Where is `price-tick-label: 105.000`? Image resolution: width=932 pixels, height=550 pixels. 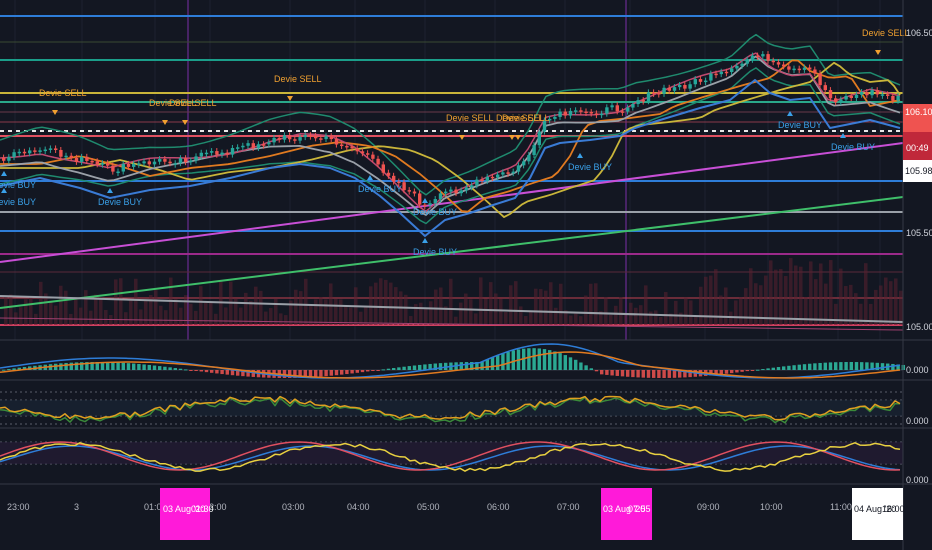
price-tick-label: 105.000 is located at coordinates (919, 327).